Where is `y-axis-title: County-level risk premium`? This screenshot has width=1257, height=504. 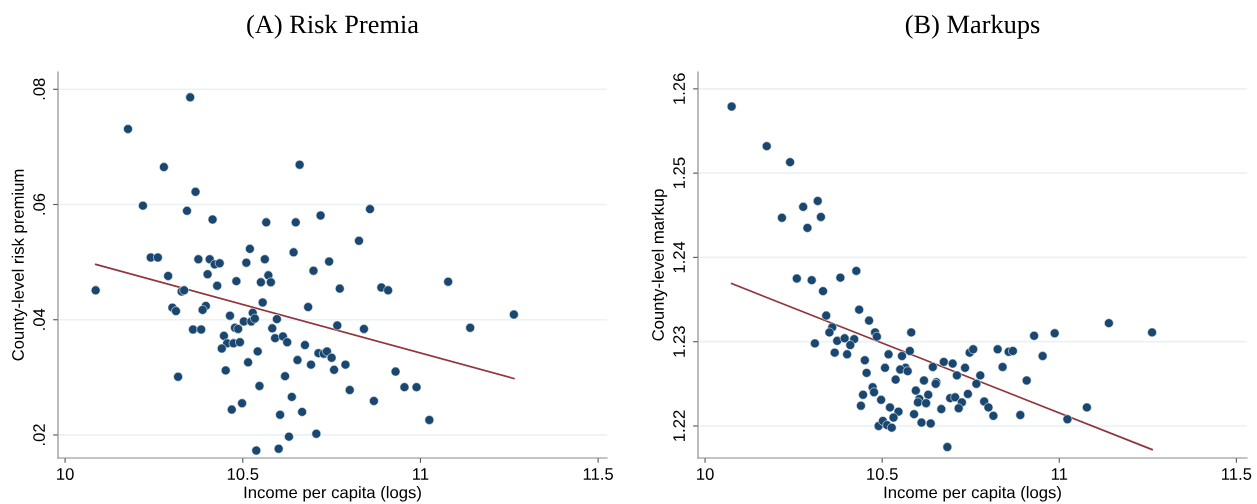
y-axis-title: County-level risk premium is located at coordinates (19, 265).